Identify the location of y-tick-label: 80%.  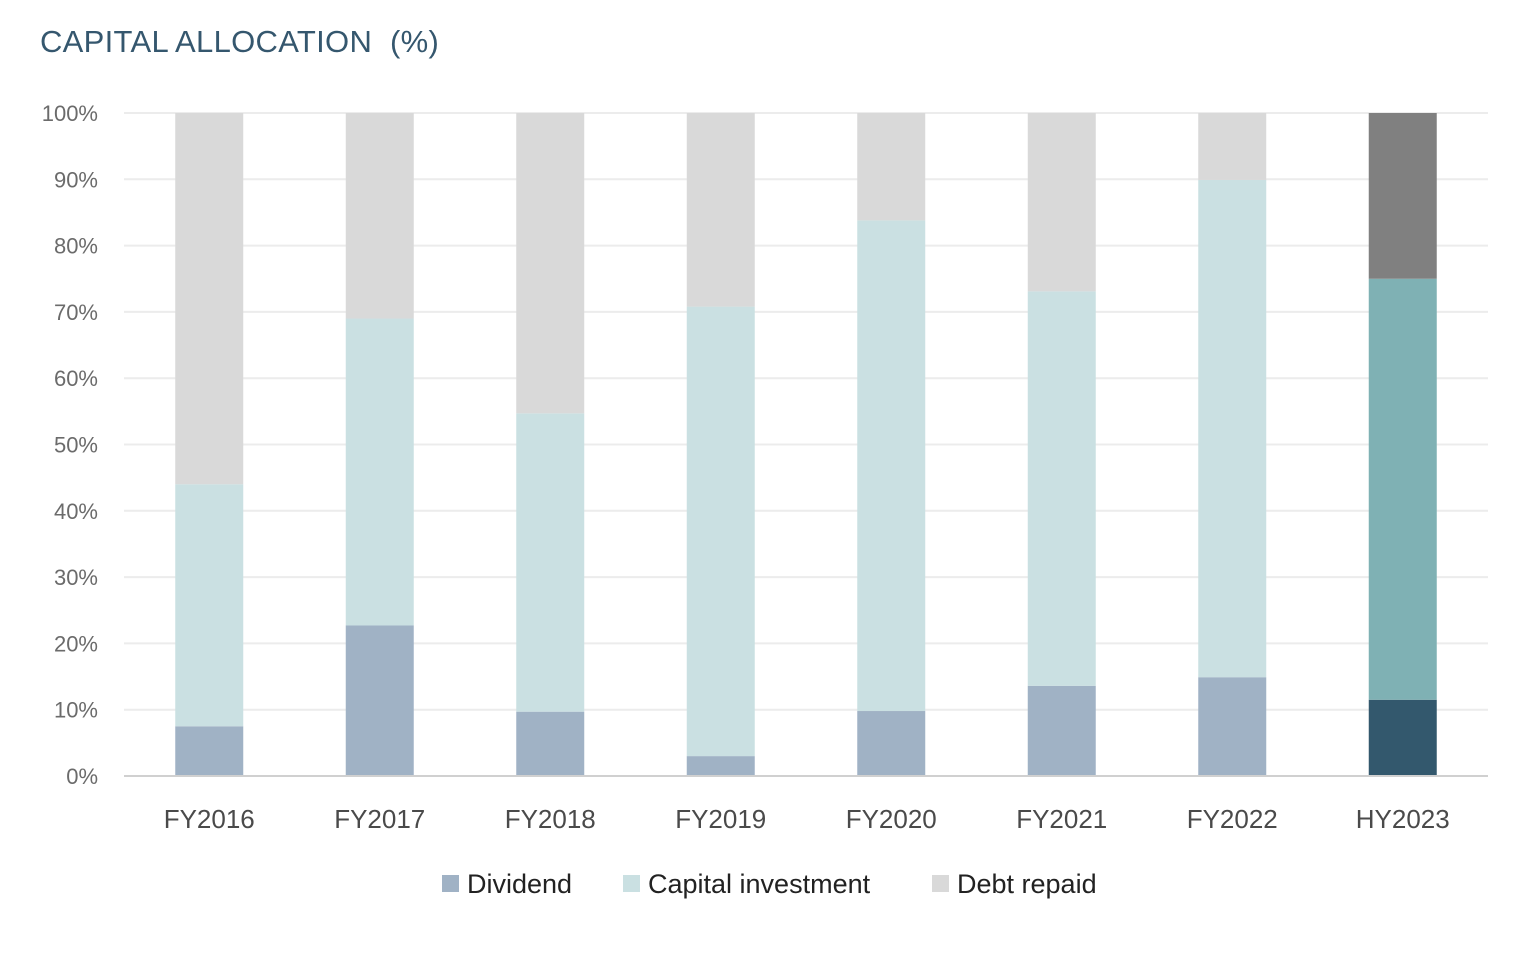
(76, 246).